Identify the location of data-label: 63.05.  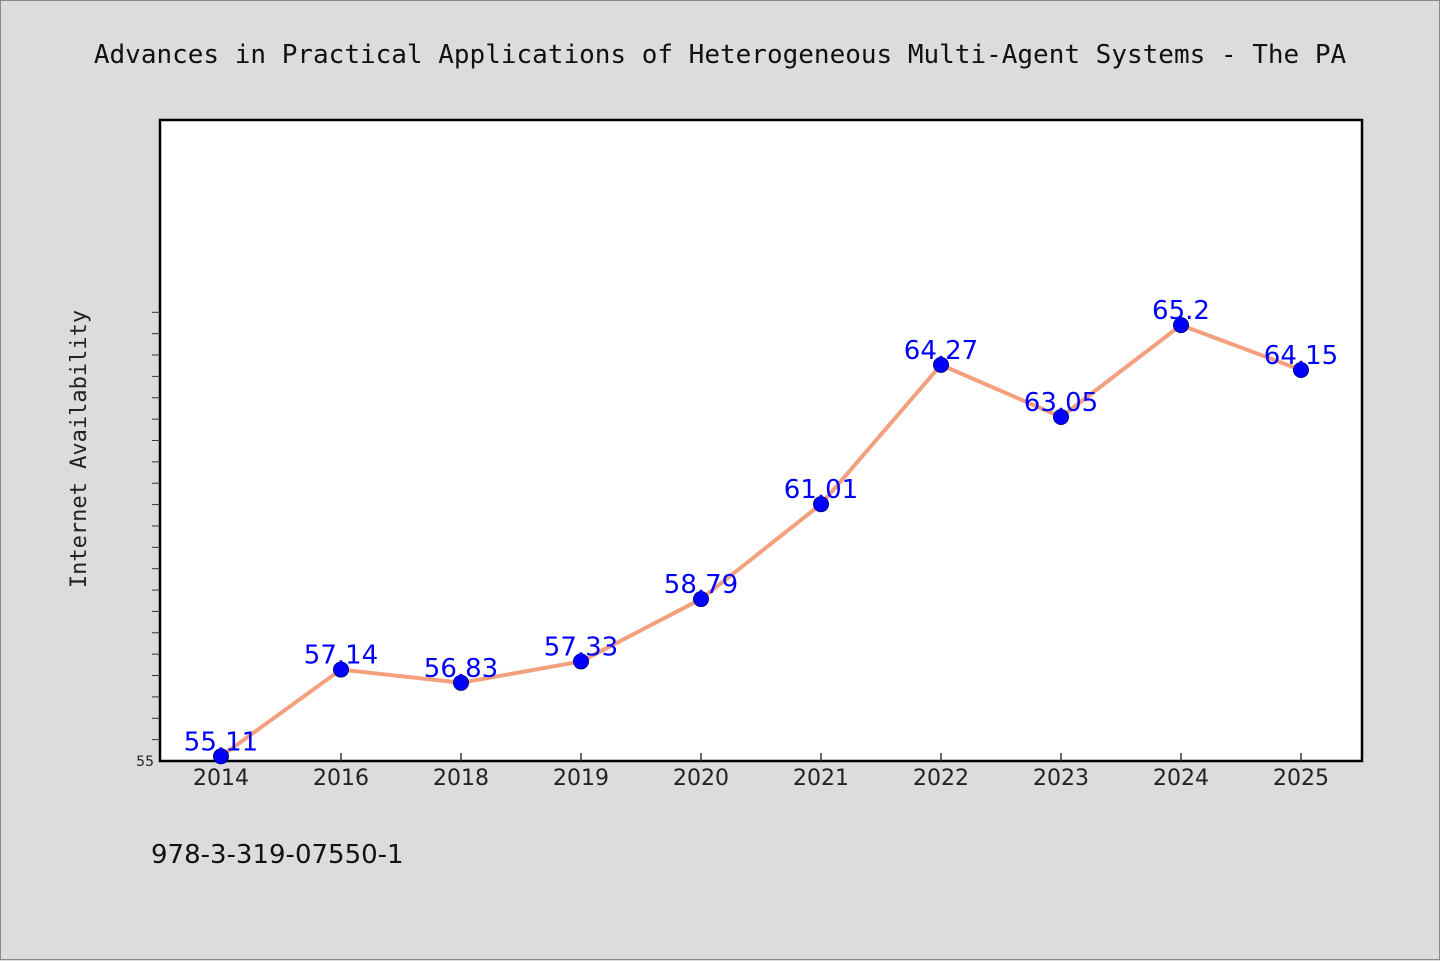
(1061, 403).